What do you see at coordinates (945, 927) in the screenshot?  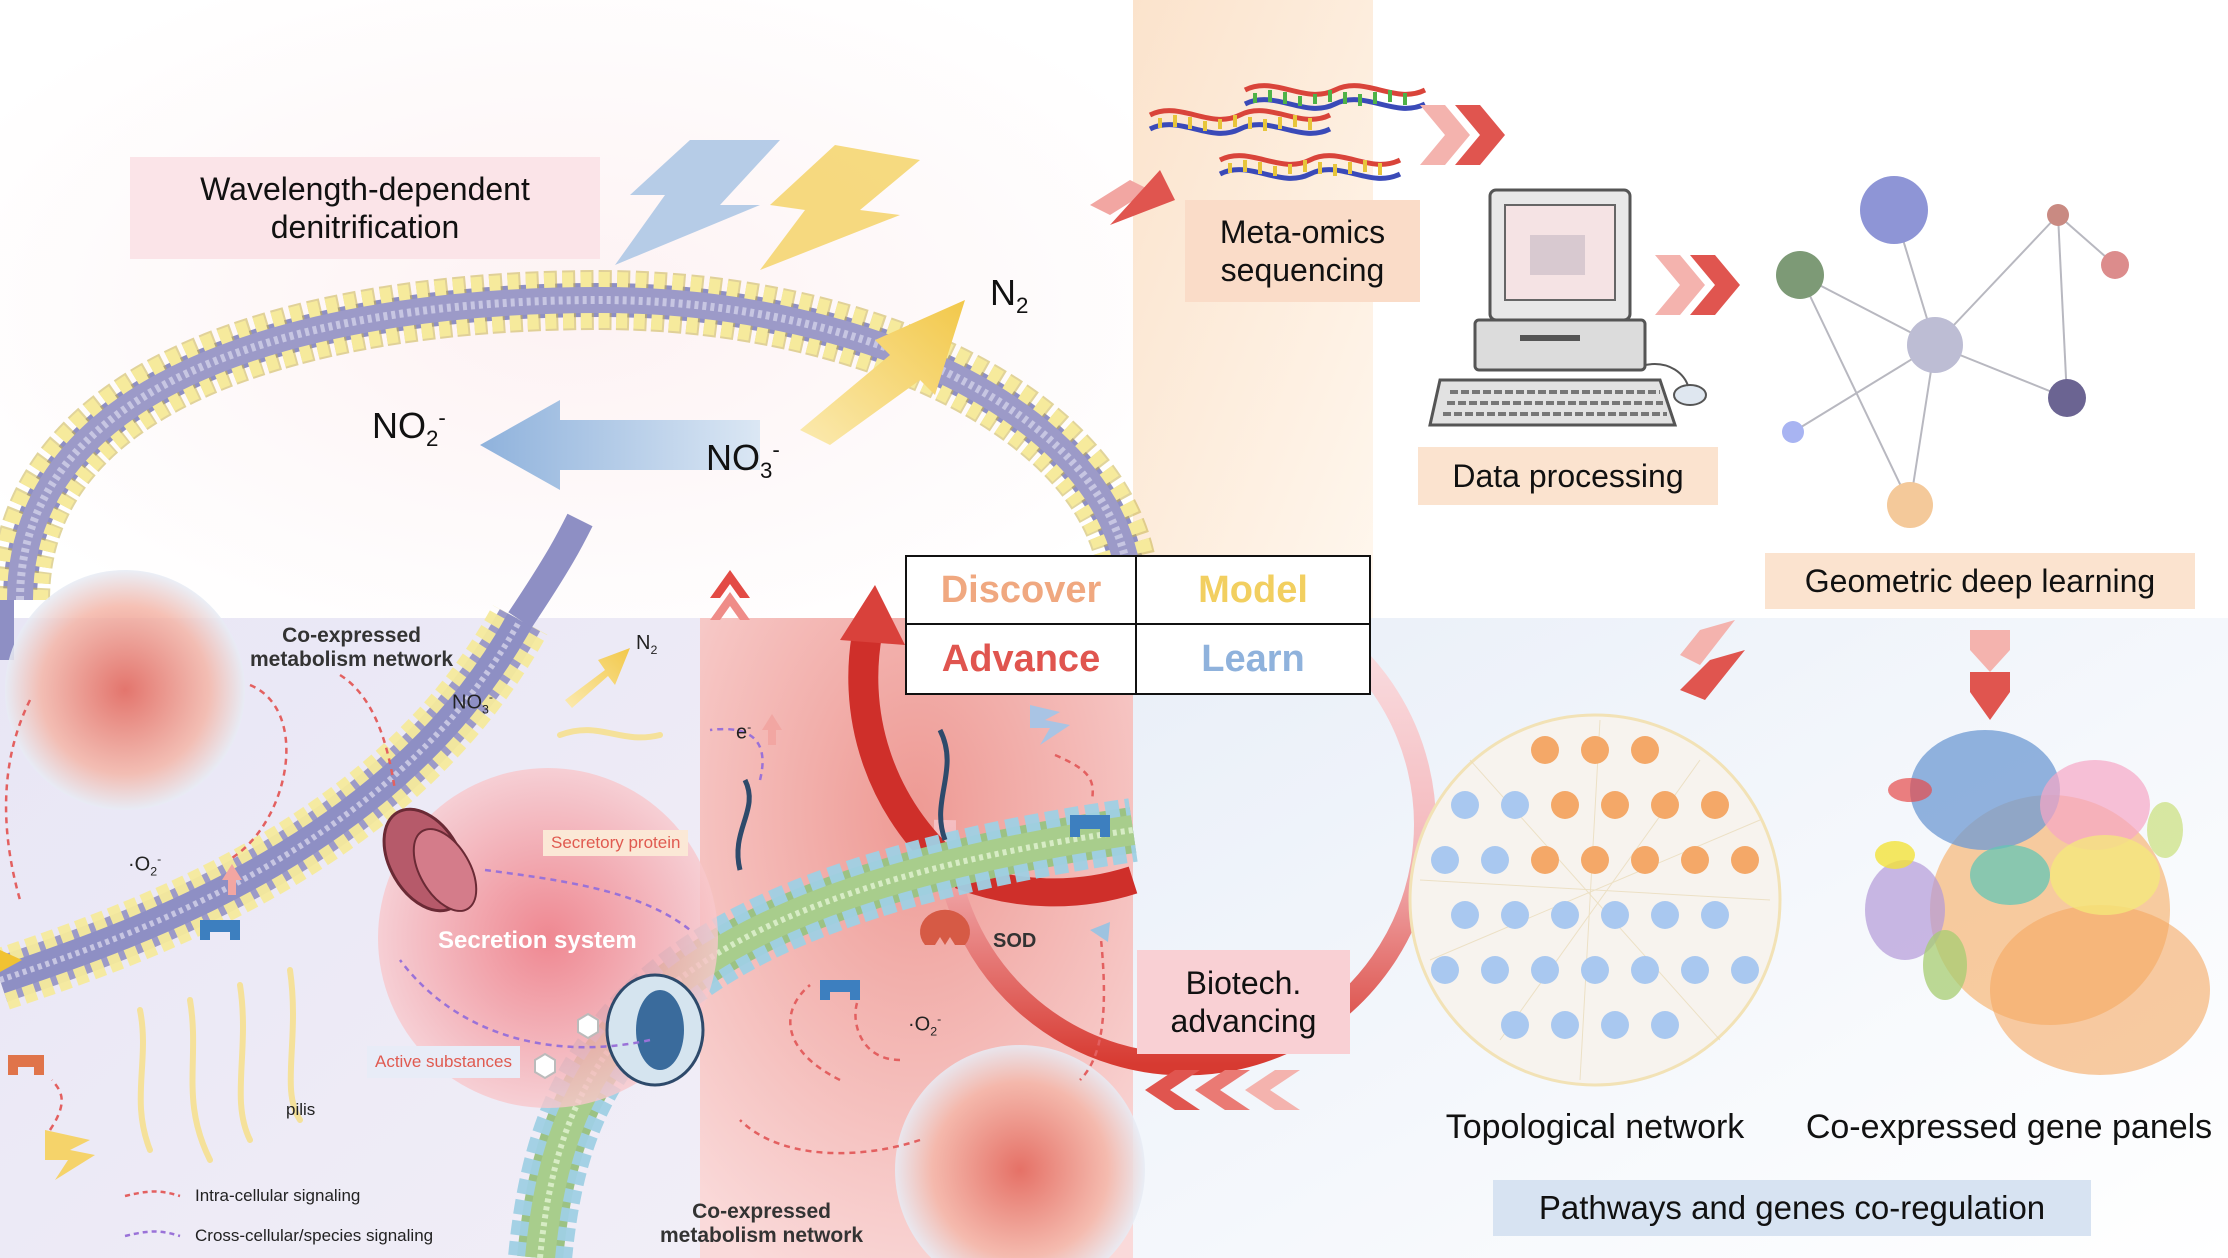 I see `sod-enzyme-icon` at bounding box center [945, 927].